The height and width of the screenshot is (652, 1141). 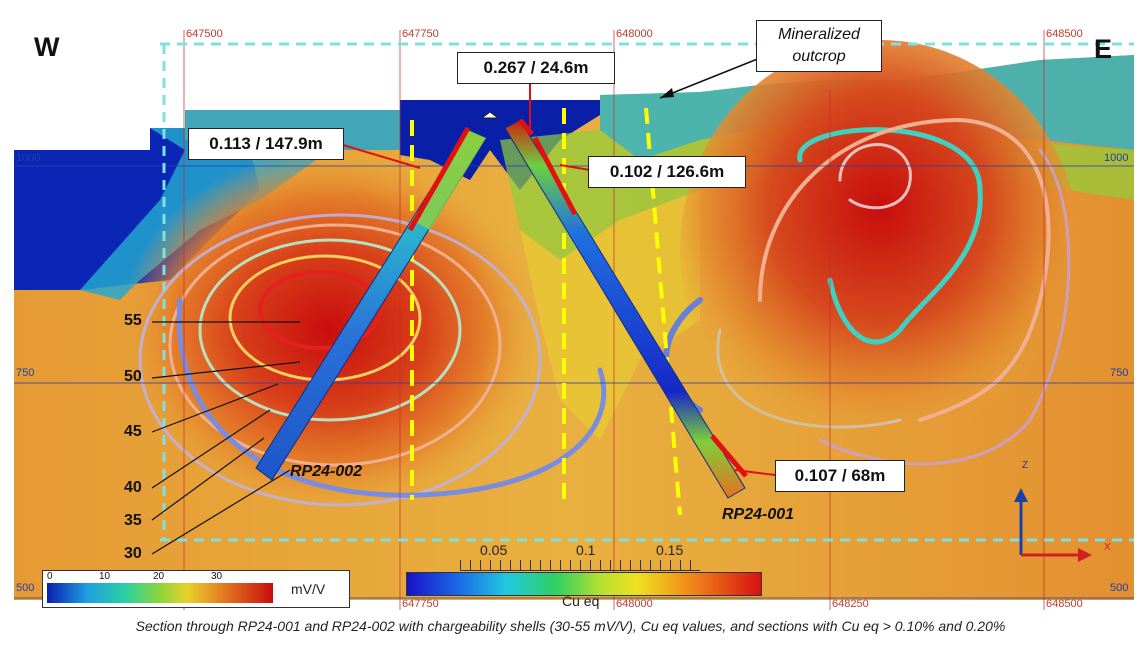 What do you see at coordinates (840, 476) in the screenshot?
I see `intercept-callout: 0.107 / 68m` at bounding box center [840, 476].